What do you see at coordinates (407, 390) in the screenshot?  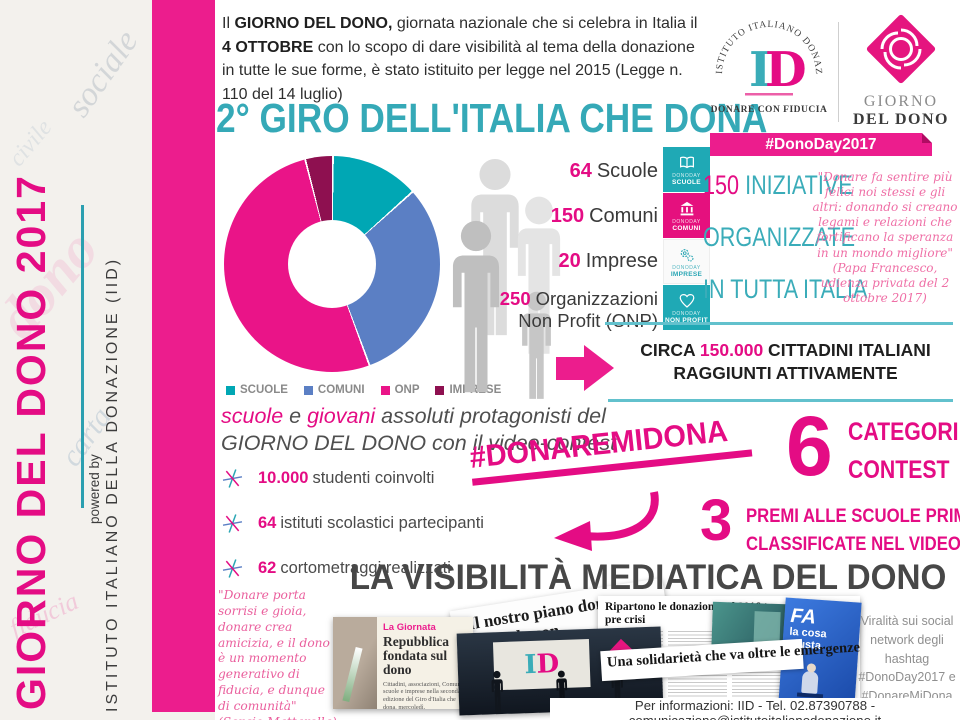 I see `legend-label: ONP` at bounding box center [407, 390].